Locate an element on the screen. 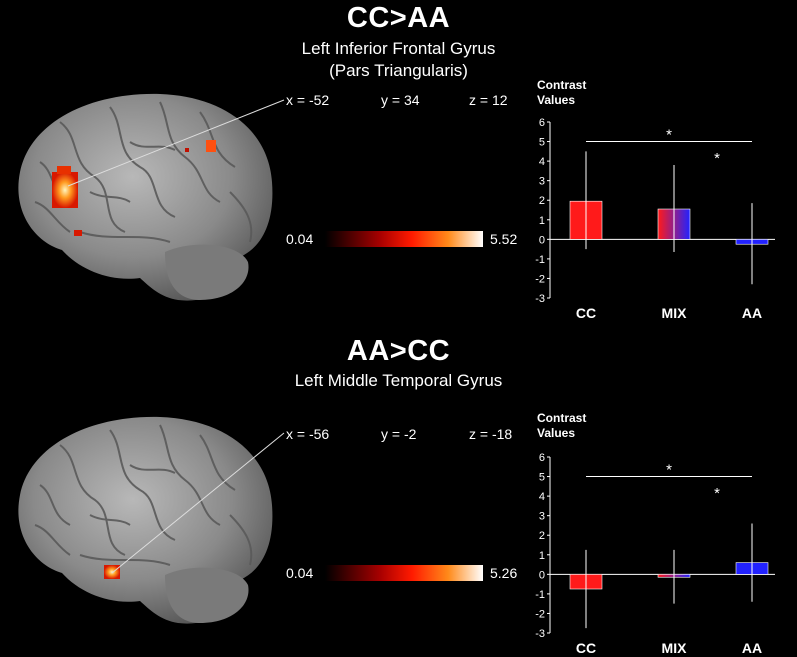 The height and width of the screenshot is (657, 797). panel-subtitle-line-1: Left Middle Temporal Gyrus is located at coordinates (398, 380).